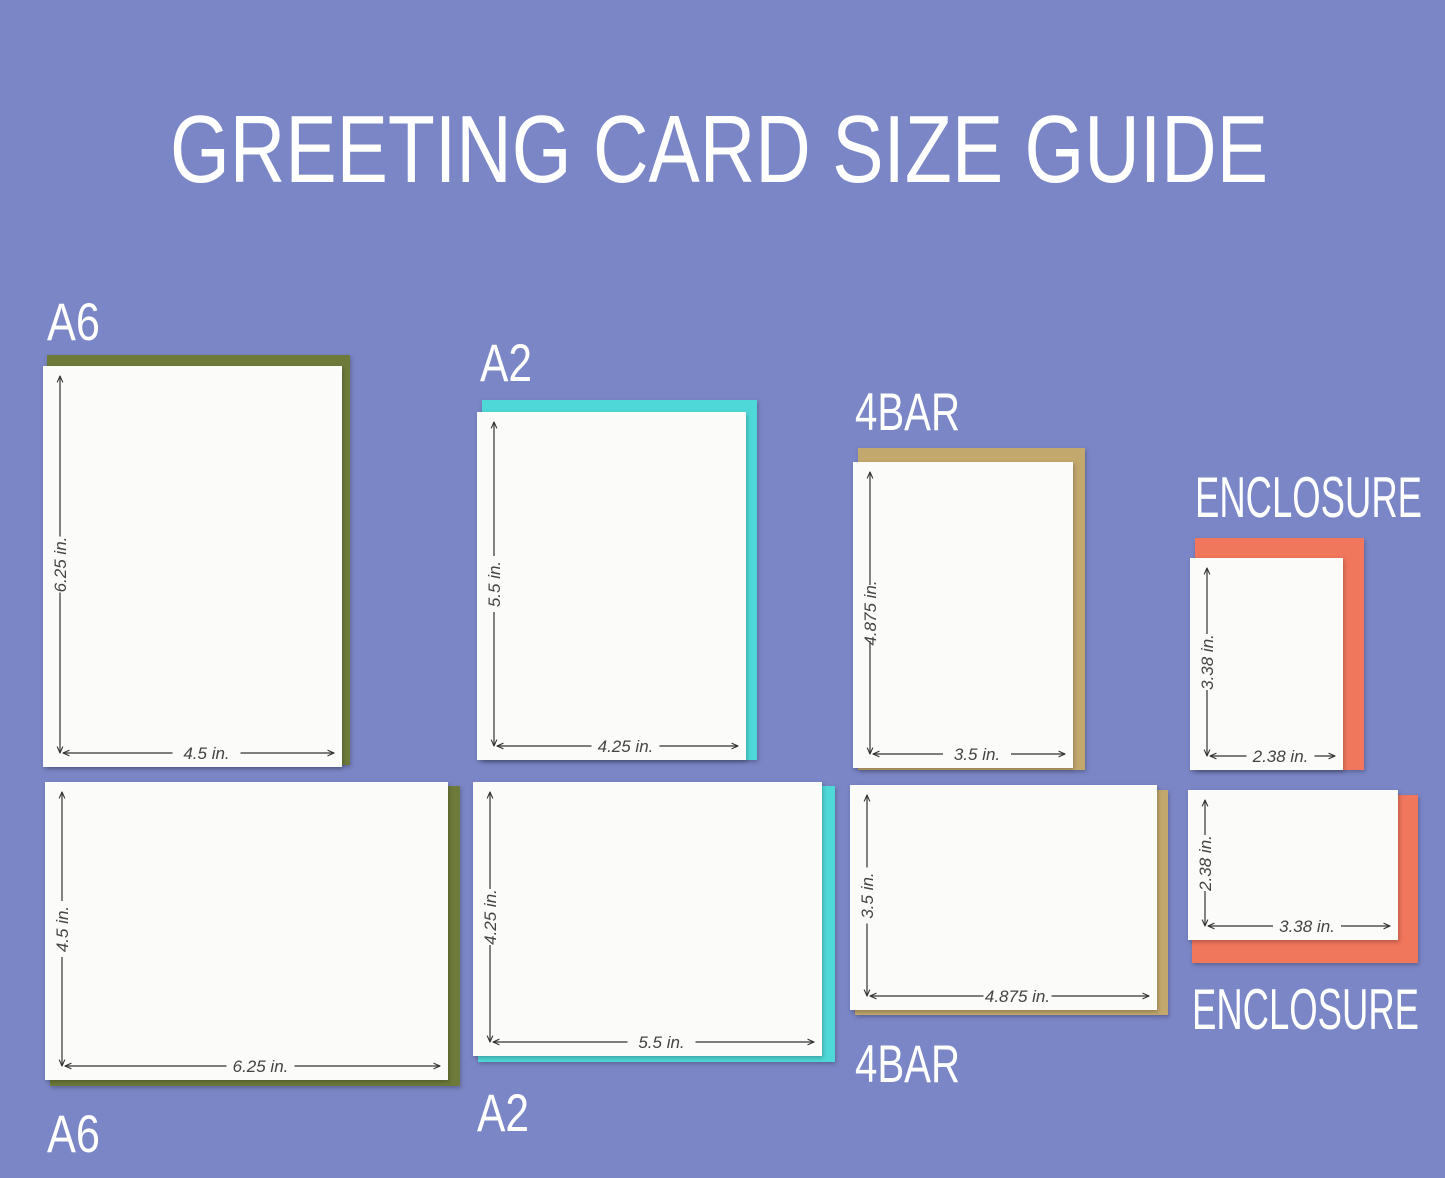 The width and height of the screenshot is (1445, 1178). What do you see at coordinates (626, 746) in the screenshot?
I see `width-label: 4.25 in.` at bounding box center [626, 746].